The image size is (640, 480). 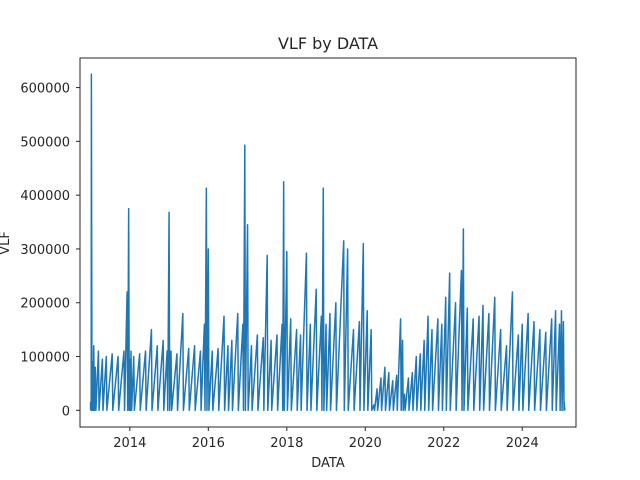 I want to click on y-tick-label: 100000, so click(x=45, y=358).